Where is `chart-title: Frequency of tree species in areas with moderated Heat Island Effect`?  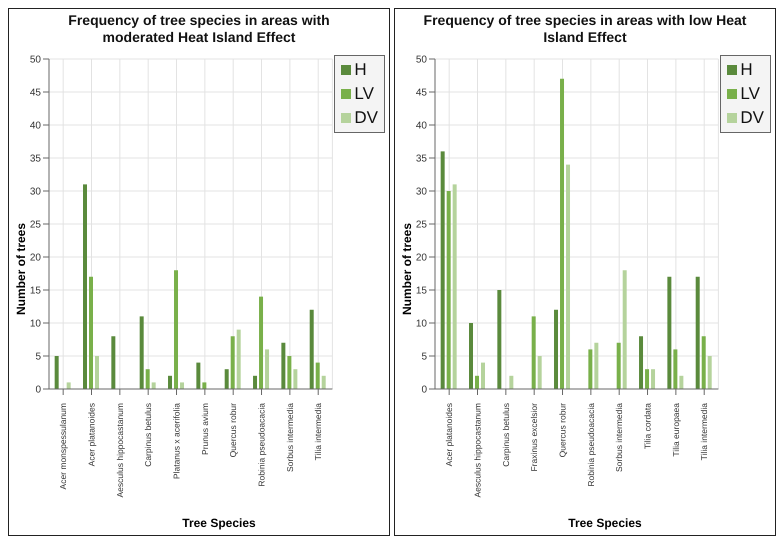 chart-title: Frequency of tree species in areas with moderated Heat Island Effect is located at coordinates (199, 28).